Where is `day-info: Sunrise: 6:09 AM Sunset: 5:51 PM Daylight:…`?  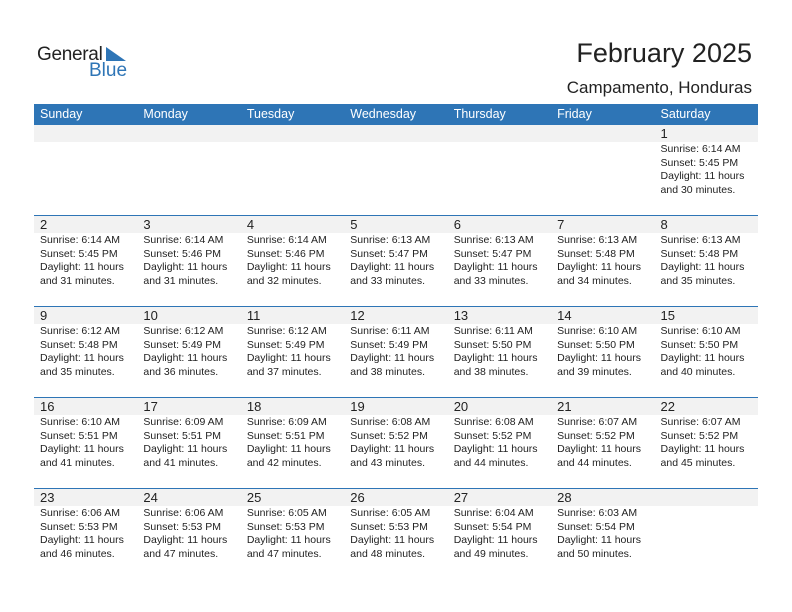
day-info: Sunrise: 6:09 AM Sunset: 5:51 PM Daylight:… is located at coordinates (188, 442).